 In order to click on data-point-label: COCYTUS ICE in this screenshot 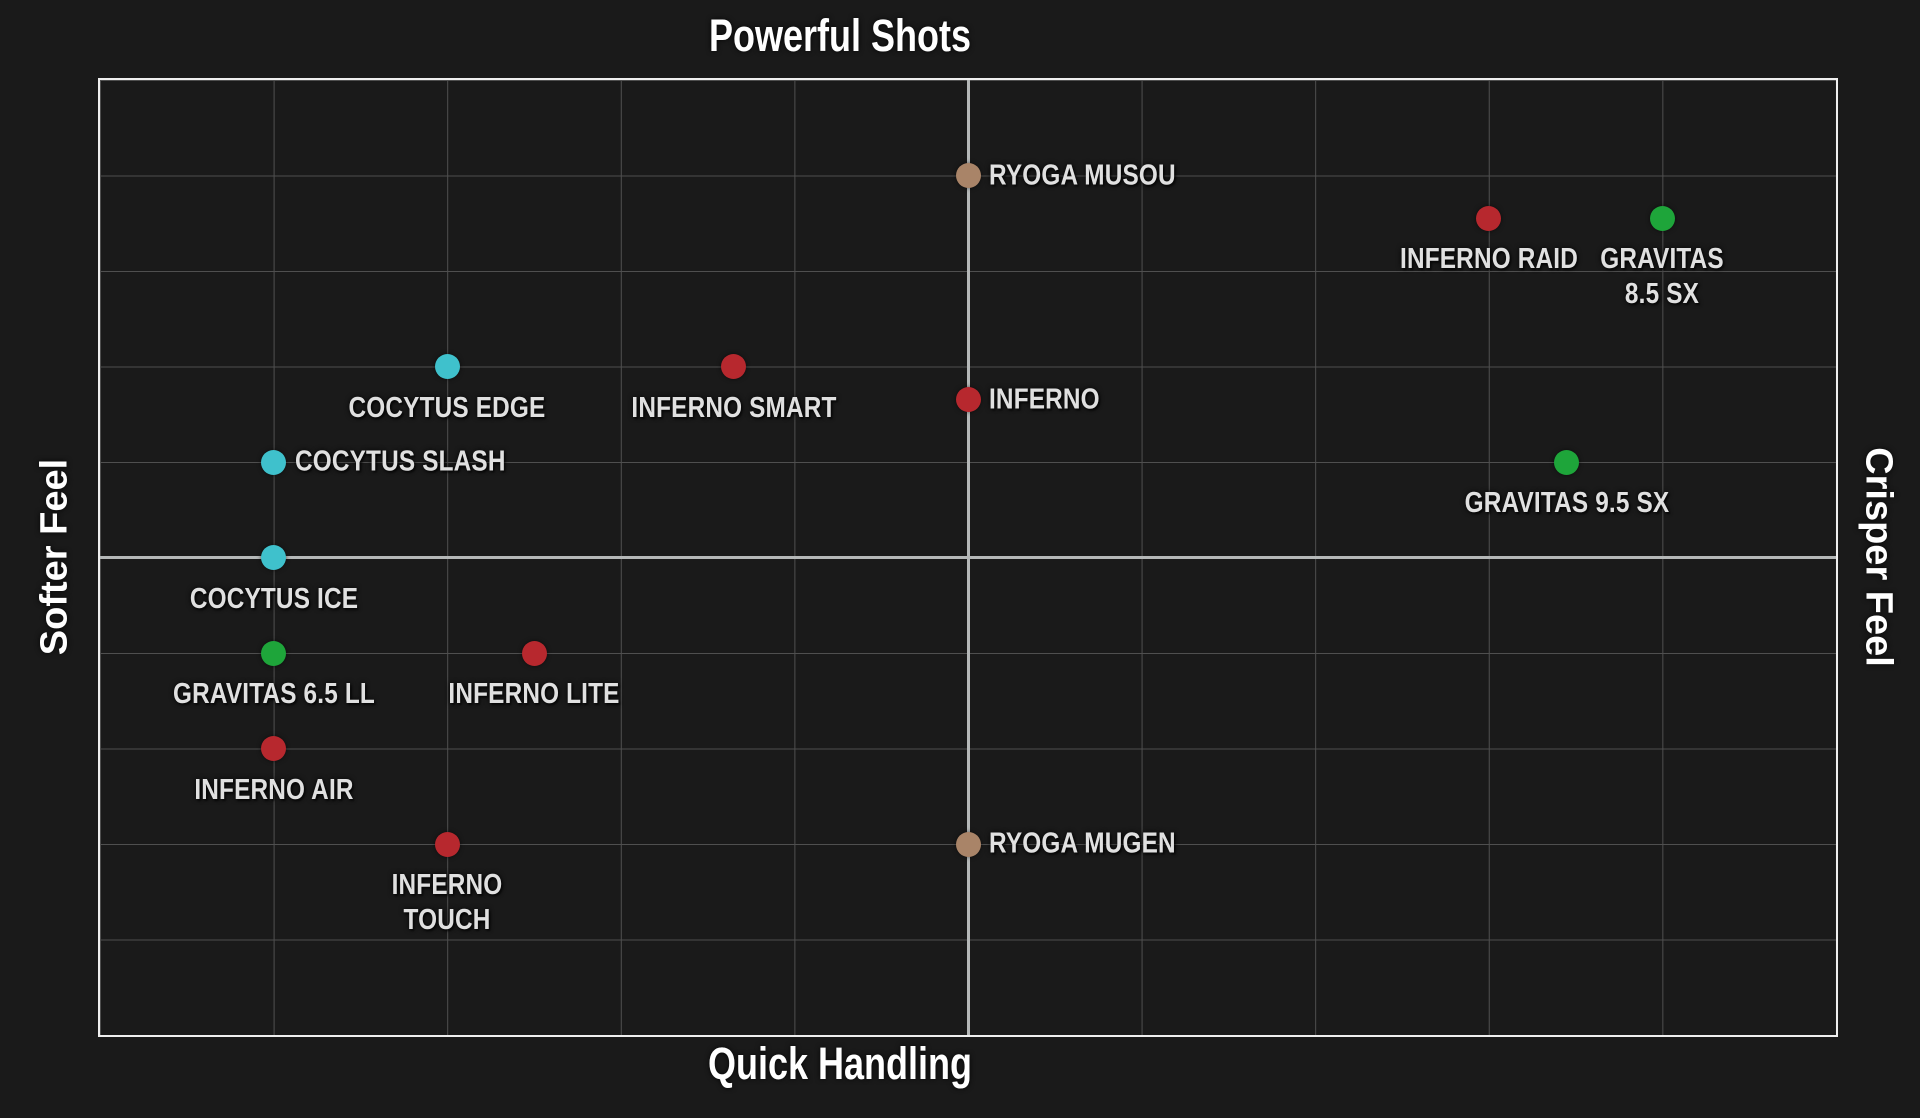, I will do `click(273, 598)`.